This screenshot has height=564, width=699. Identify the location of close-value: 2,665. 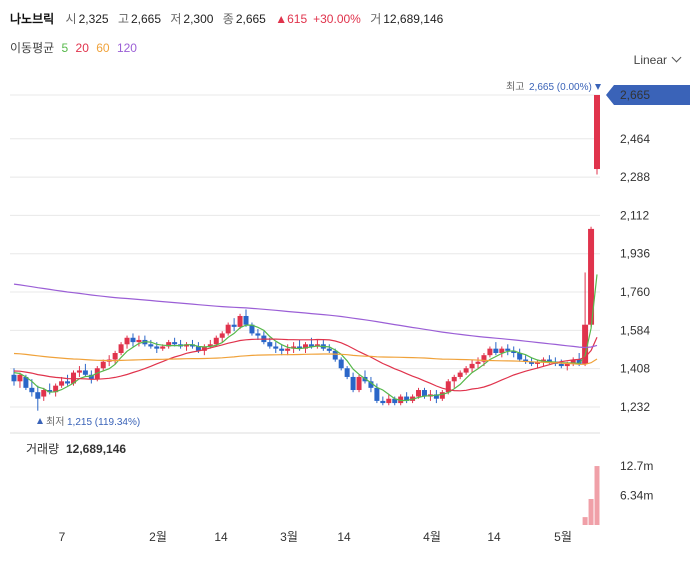
(250, 19).